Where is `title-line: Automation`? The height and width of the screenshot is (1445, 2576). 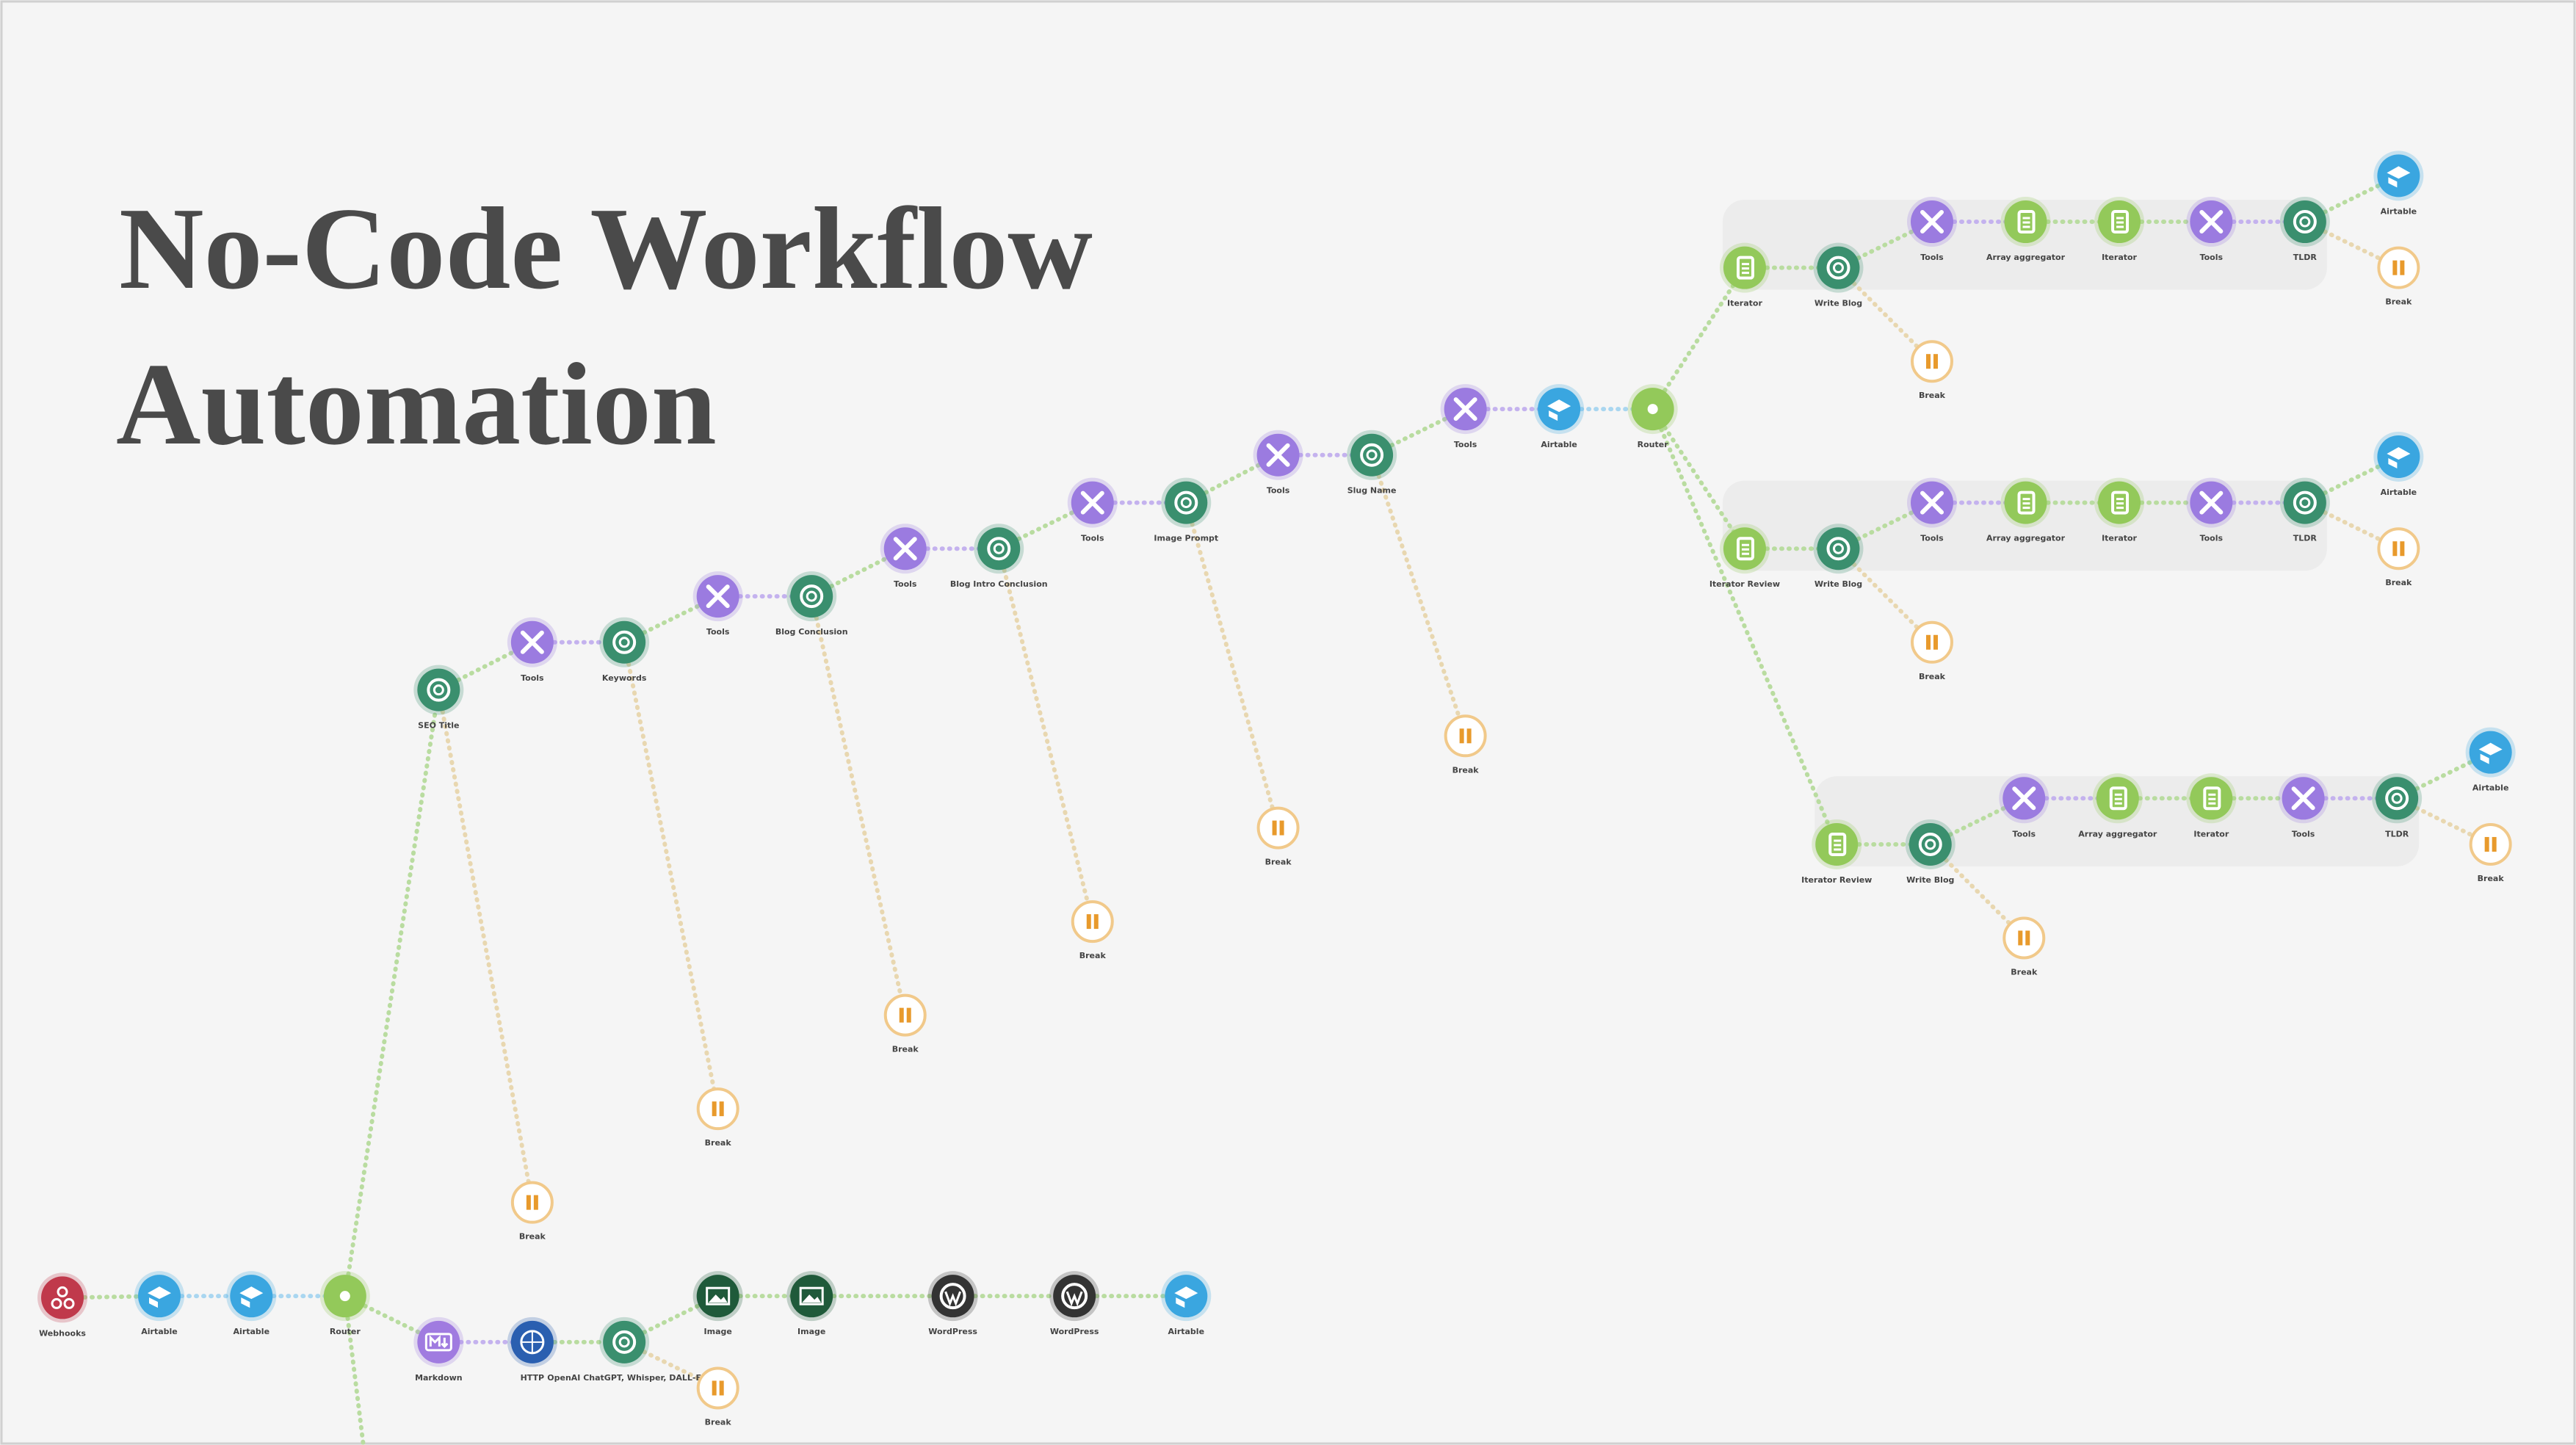
title-line: Automation is located at coordinates (416, 403).